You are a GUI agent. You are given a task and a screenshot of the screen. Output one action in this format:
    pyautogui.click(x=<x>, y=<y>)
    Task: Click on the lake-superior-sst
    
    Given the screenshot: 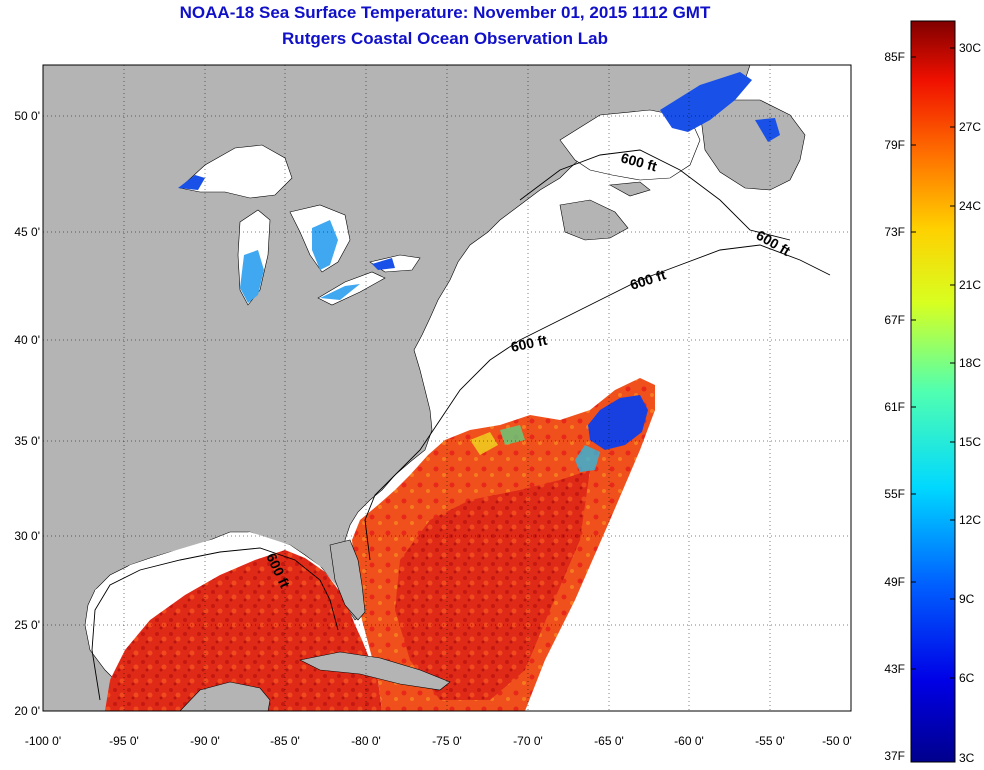 What is the action you would take?
    pyautogui.click(x=191, y=182)
    